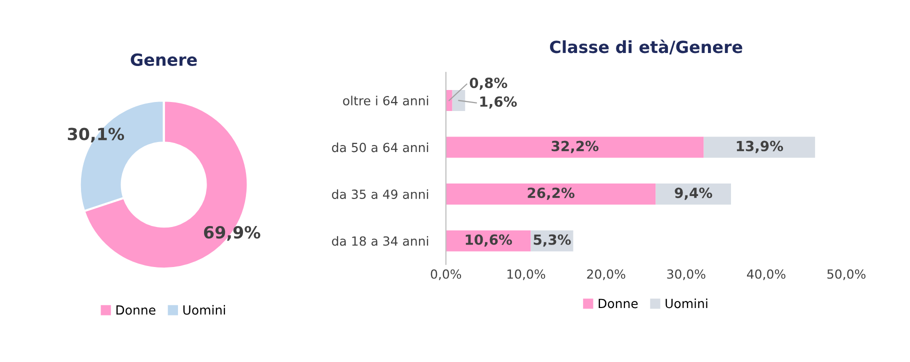 This screenshot has width=910, height=362. Describe the element at coordinates (646, 47) in the screenshot. I see `chart-title: Classe di età/Genere` at that location.